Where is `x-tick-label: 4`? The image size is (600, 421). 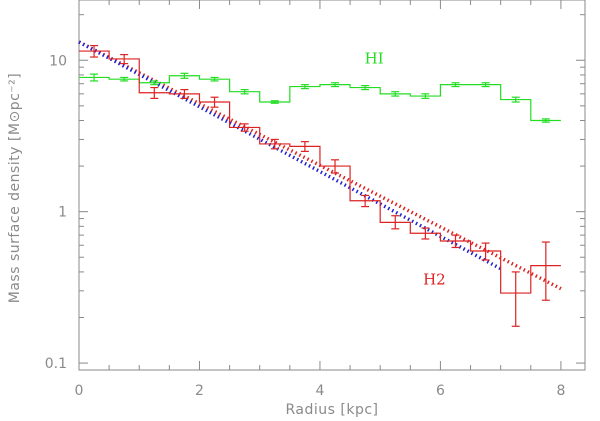
x-tick-label: 4 is located at coordinates (319, 391).